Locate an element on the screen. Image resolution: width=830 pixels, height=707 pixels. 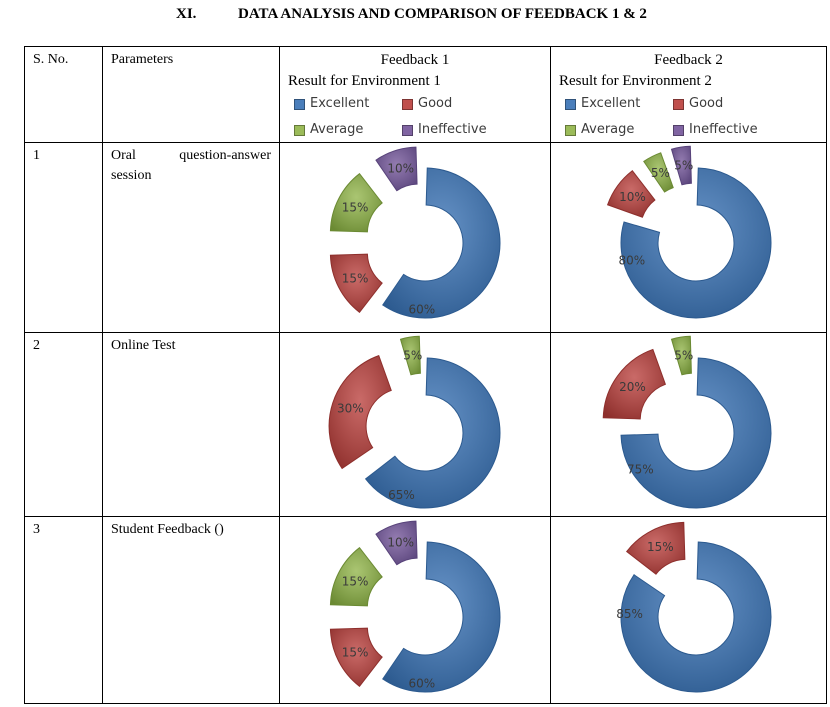
doughnut-chart: 65% 30% 5% is located at coordinates (415, 424).